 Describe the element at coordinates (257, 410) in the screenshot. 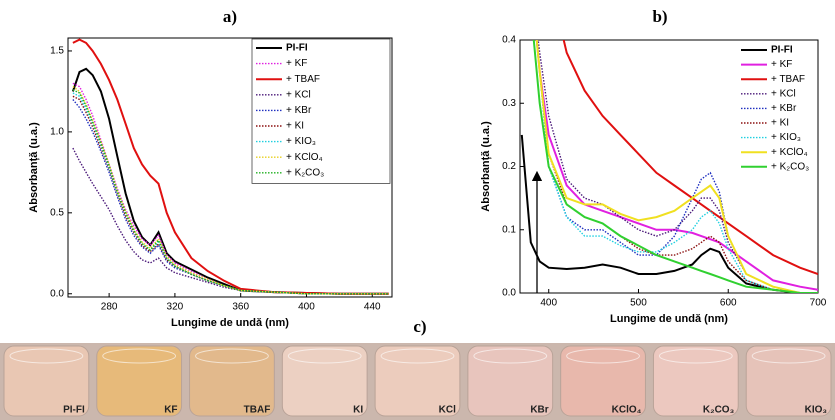

I see `vial-label: TBAF` at that location.